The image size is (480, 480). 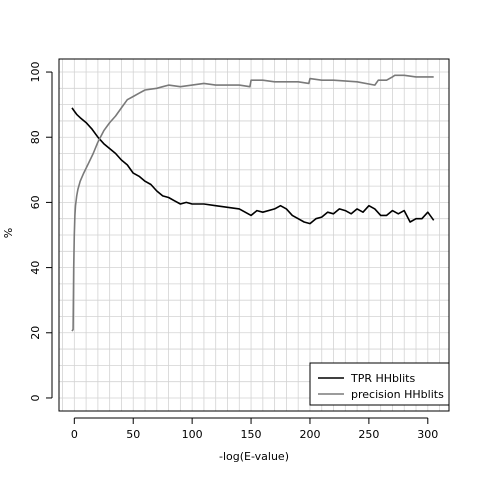 What do you see at coordinates (397, 394) in the screenshot?
I see `legend-precision-label: precision HHblits` at bounding box center [397, 394].